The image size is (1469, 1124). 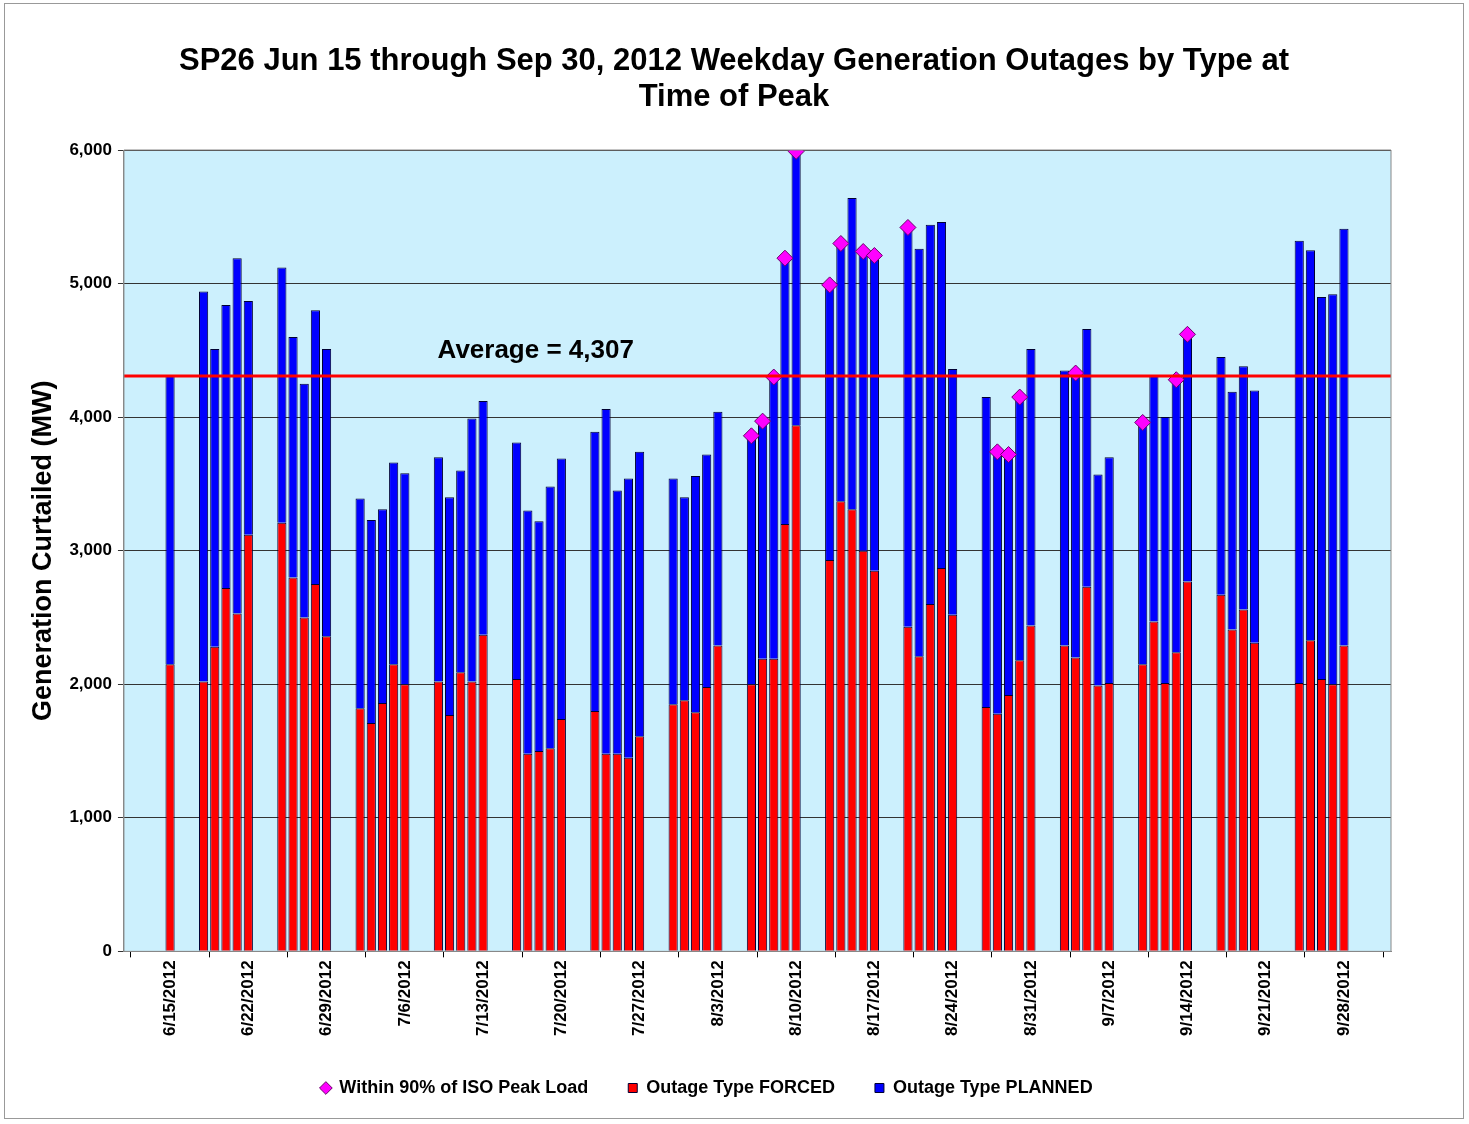 What do you see at coordinates (734, 78) in the screenshot?
I see `chart-title: SP26 Jun 15 through Sep 30, 2012 Weekday Generation Outages by Type at Time of Peak` at bounding box center [734, 78].